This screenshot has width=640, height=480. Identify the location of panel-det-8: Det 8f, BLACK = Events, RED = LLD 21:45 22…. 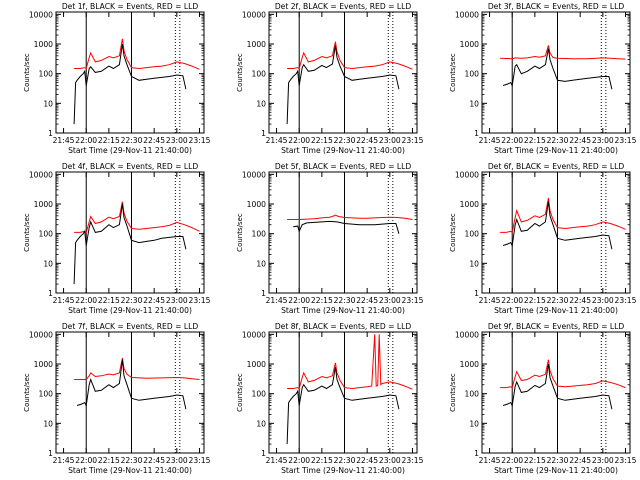
(330, 398).